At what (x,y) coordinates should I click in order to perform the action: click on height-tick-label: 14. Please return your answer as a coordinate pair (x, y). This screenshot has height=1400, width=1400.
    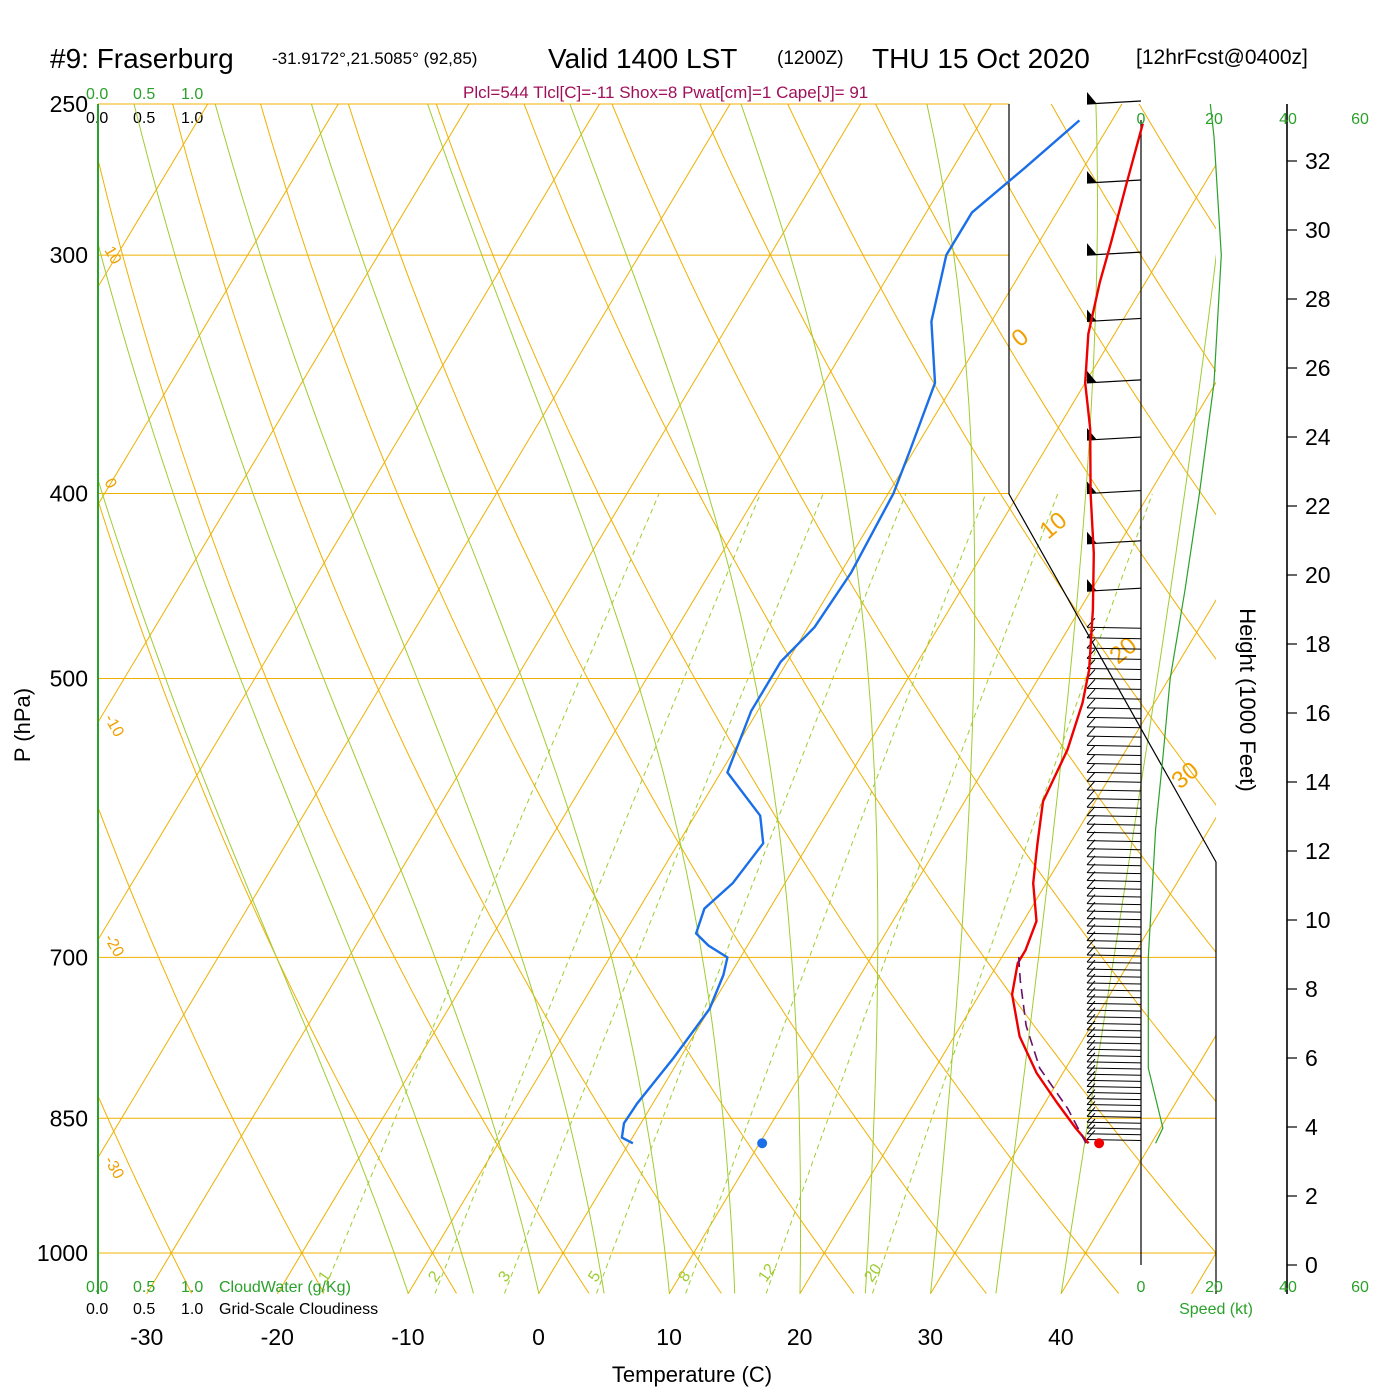
    Looking at the image, I should click on (1318, 782).